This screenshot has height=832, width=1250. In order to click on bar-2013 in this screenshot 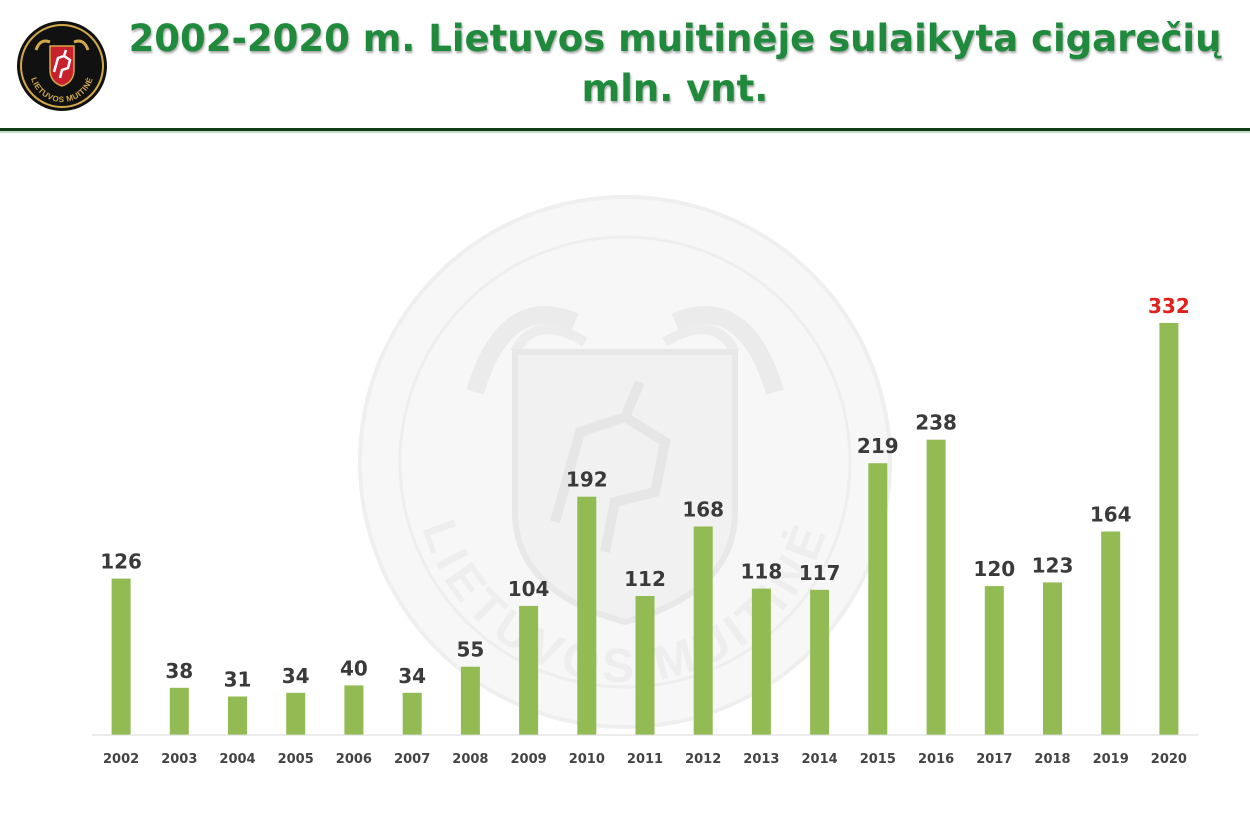, I will do `click(761, 661)`.